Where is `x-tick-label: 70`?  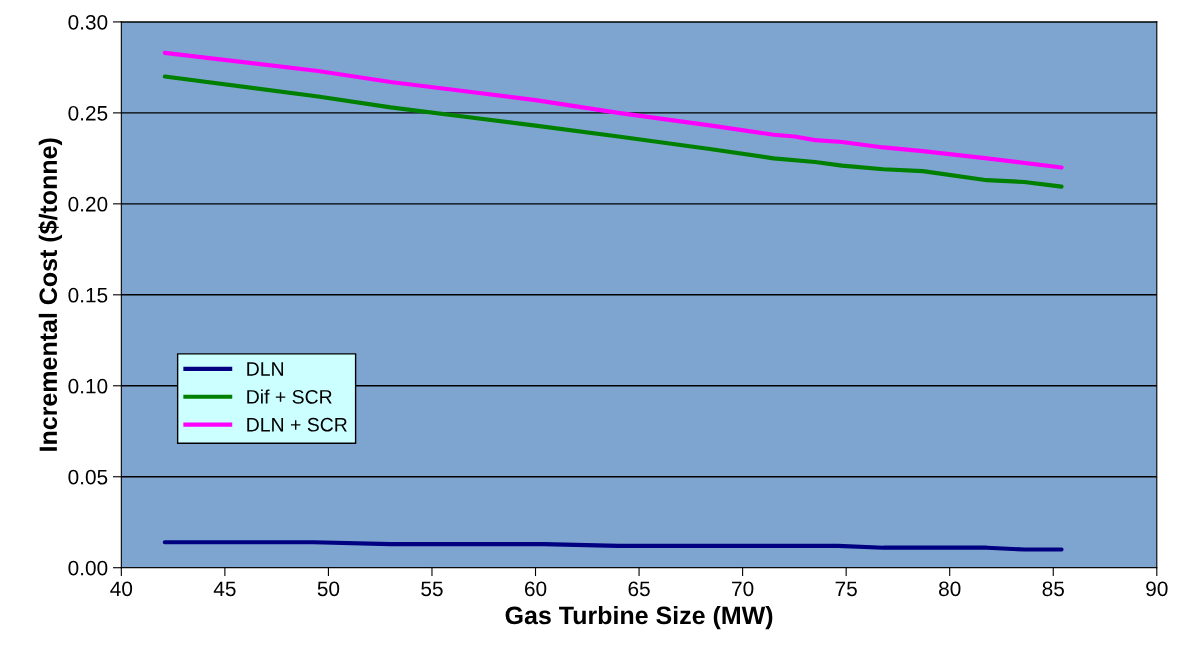 x-tick-label: 70 is located at coordinates (743, 589).